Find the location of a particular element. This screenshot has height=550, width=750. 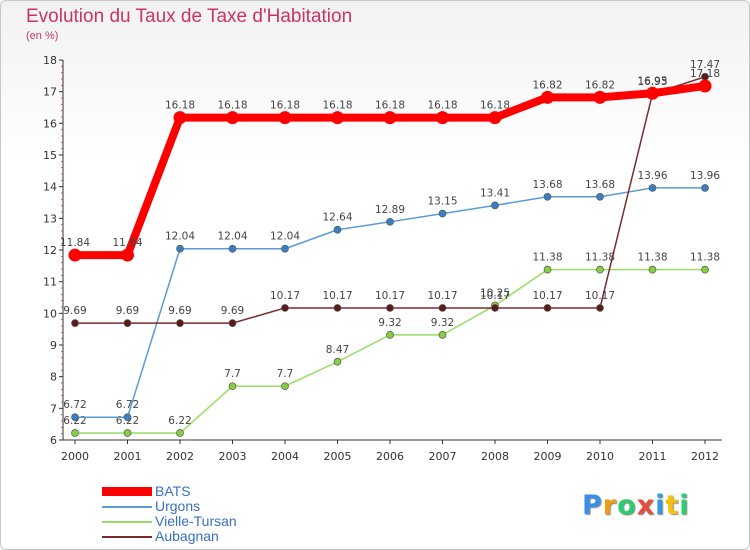

data-label-aubagnan: 16.93 is located at coordinates (652, 82).